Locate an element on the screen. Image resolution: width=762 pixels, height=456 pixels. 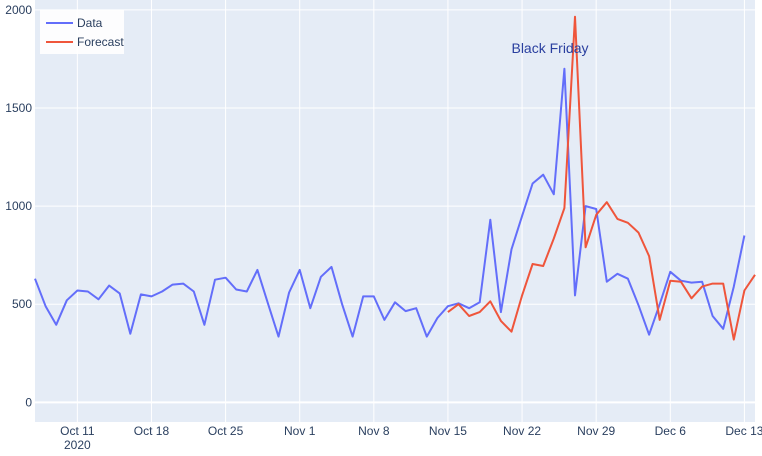
y-axis: 0 500 1000 1500 2000 is located at coordinates (18, 206).